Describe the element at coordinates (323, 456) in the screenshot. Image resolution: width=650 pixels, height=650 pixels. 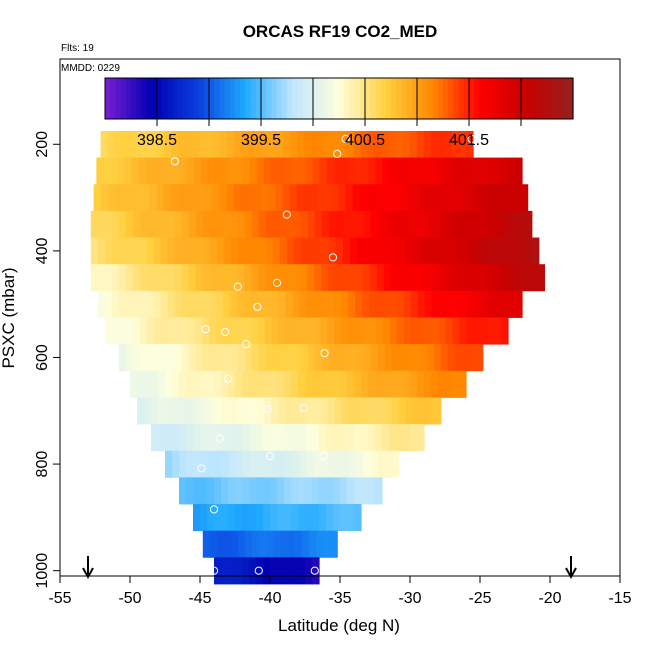
I see `sample-point` at that location.